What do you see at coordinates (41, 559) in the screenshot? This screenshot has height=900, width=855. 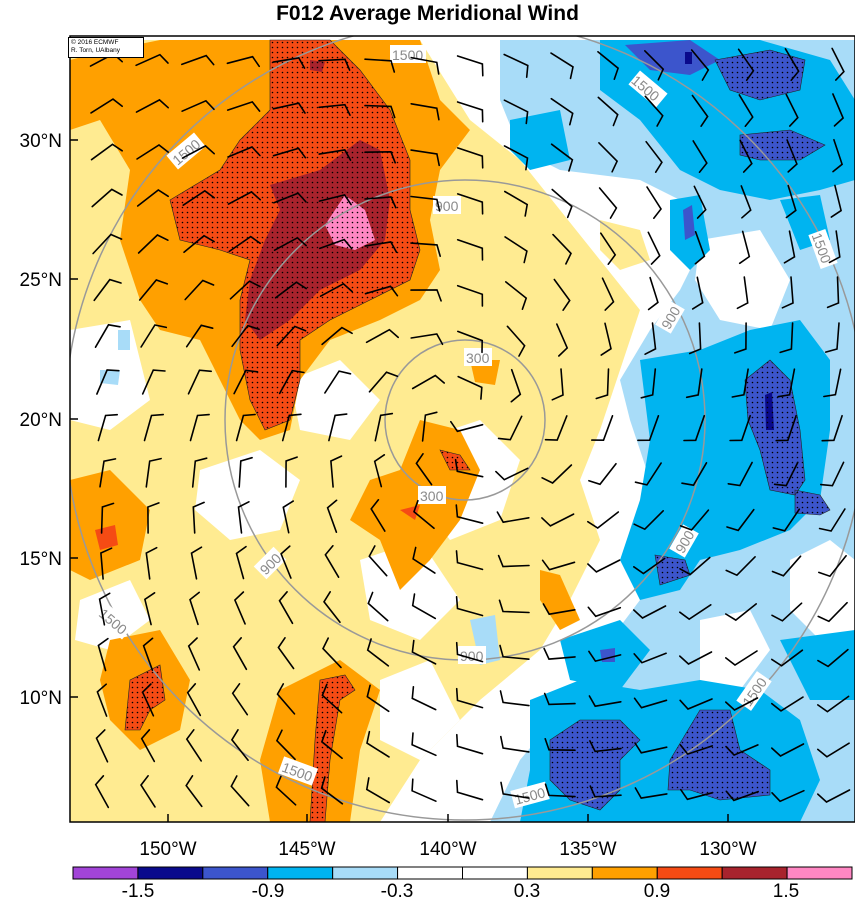 I see `lat-label: 15°N` at bounding box center [41, 559].